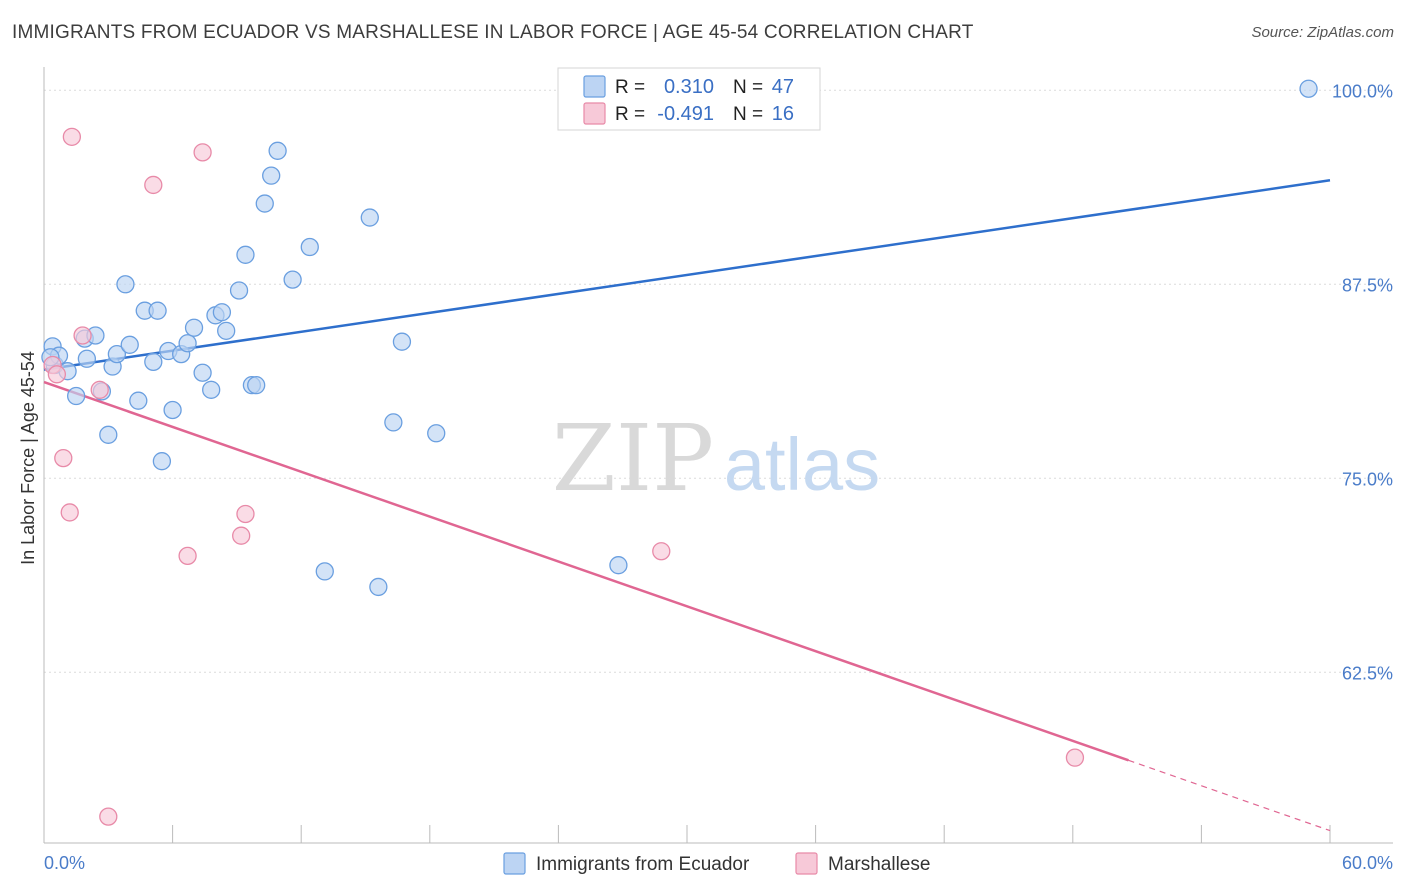  Describe the element at coordinates (1229, 795) in the screenshot. I see `trend-line-extension` at that location.